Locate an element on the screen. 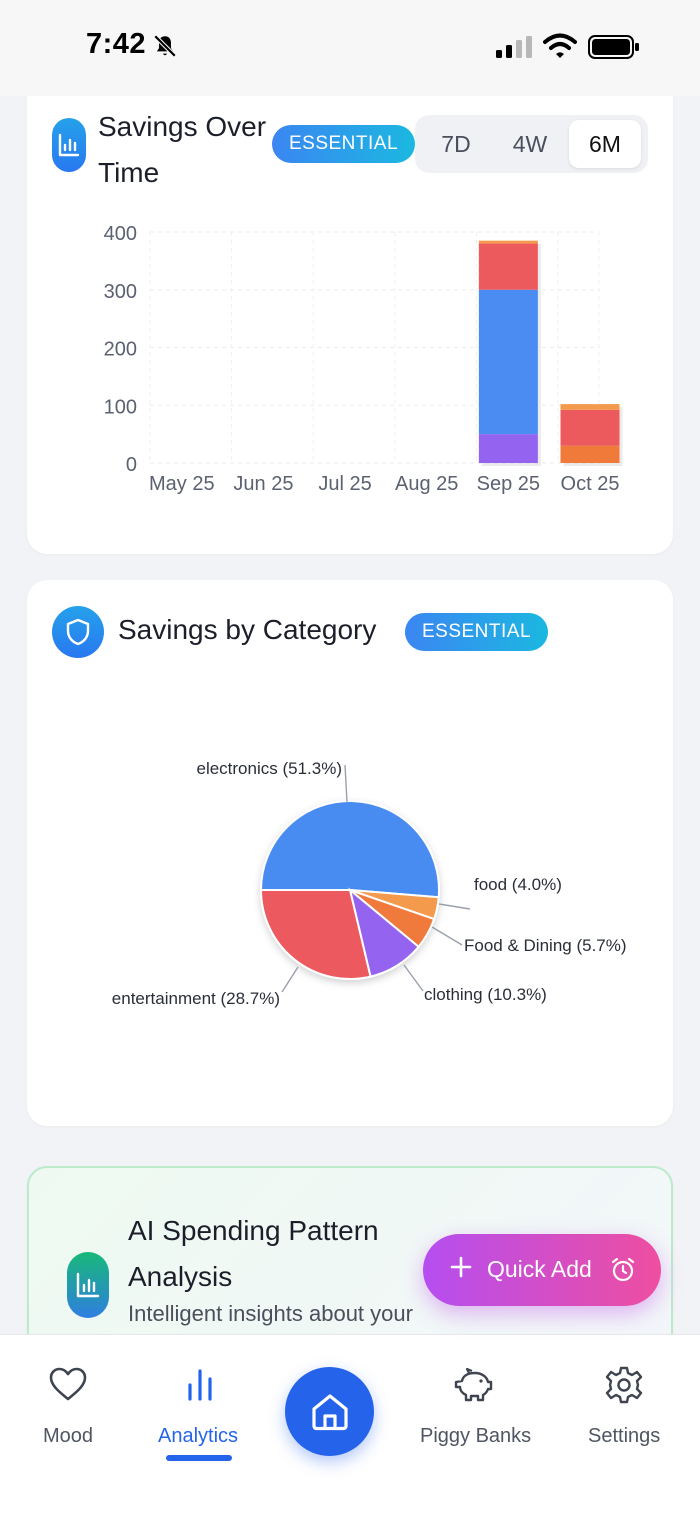 The width and height of the screenshot is (700, 1517). x-tick-label: Oct 25 is located at coordinates (590, 484).